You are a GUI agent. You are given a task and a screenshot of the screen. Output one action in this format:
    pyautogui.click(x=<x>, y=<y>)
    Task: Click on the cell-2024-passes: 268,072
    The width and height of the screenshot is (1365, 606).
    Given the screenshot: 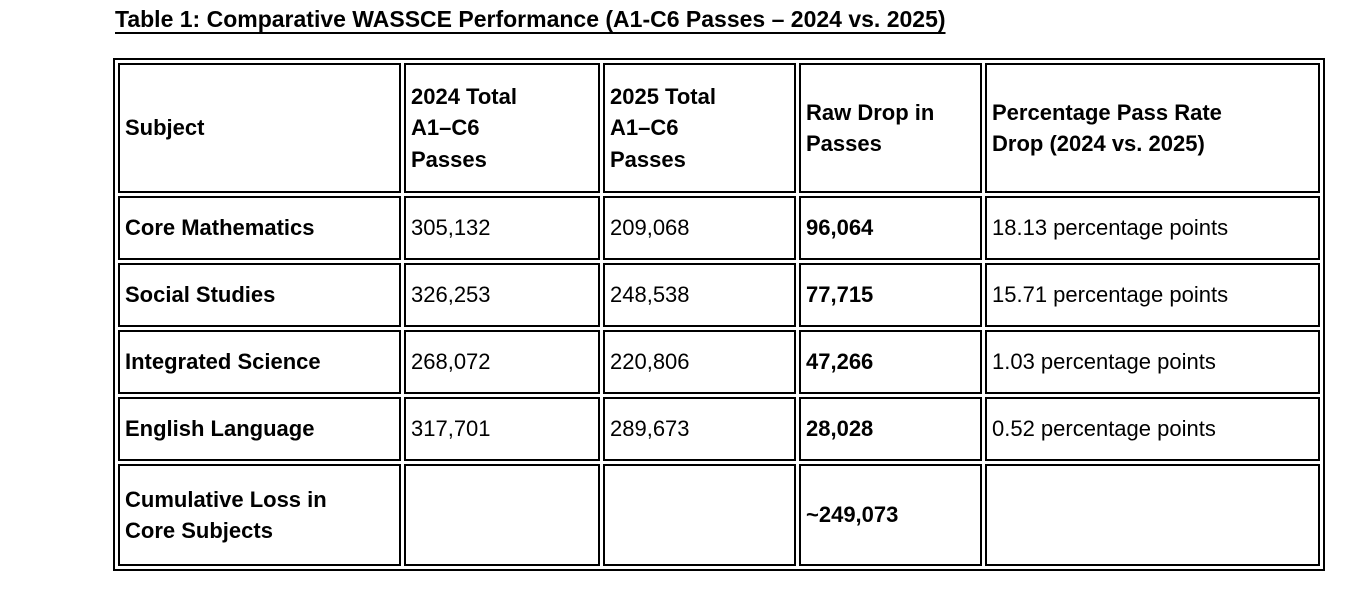 What is the action you would take?
    pyautogui.click(x=502, y=362)
    